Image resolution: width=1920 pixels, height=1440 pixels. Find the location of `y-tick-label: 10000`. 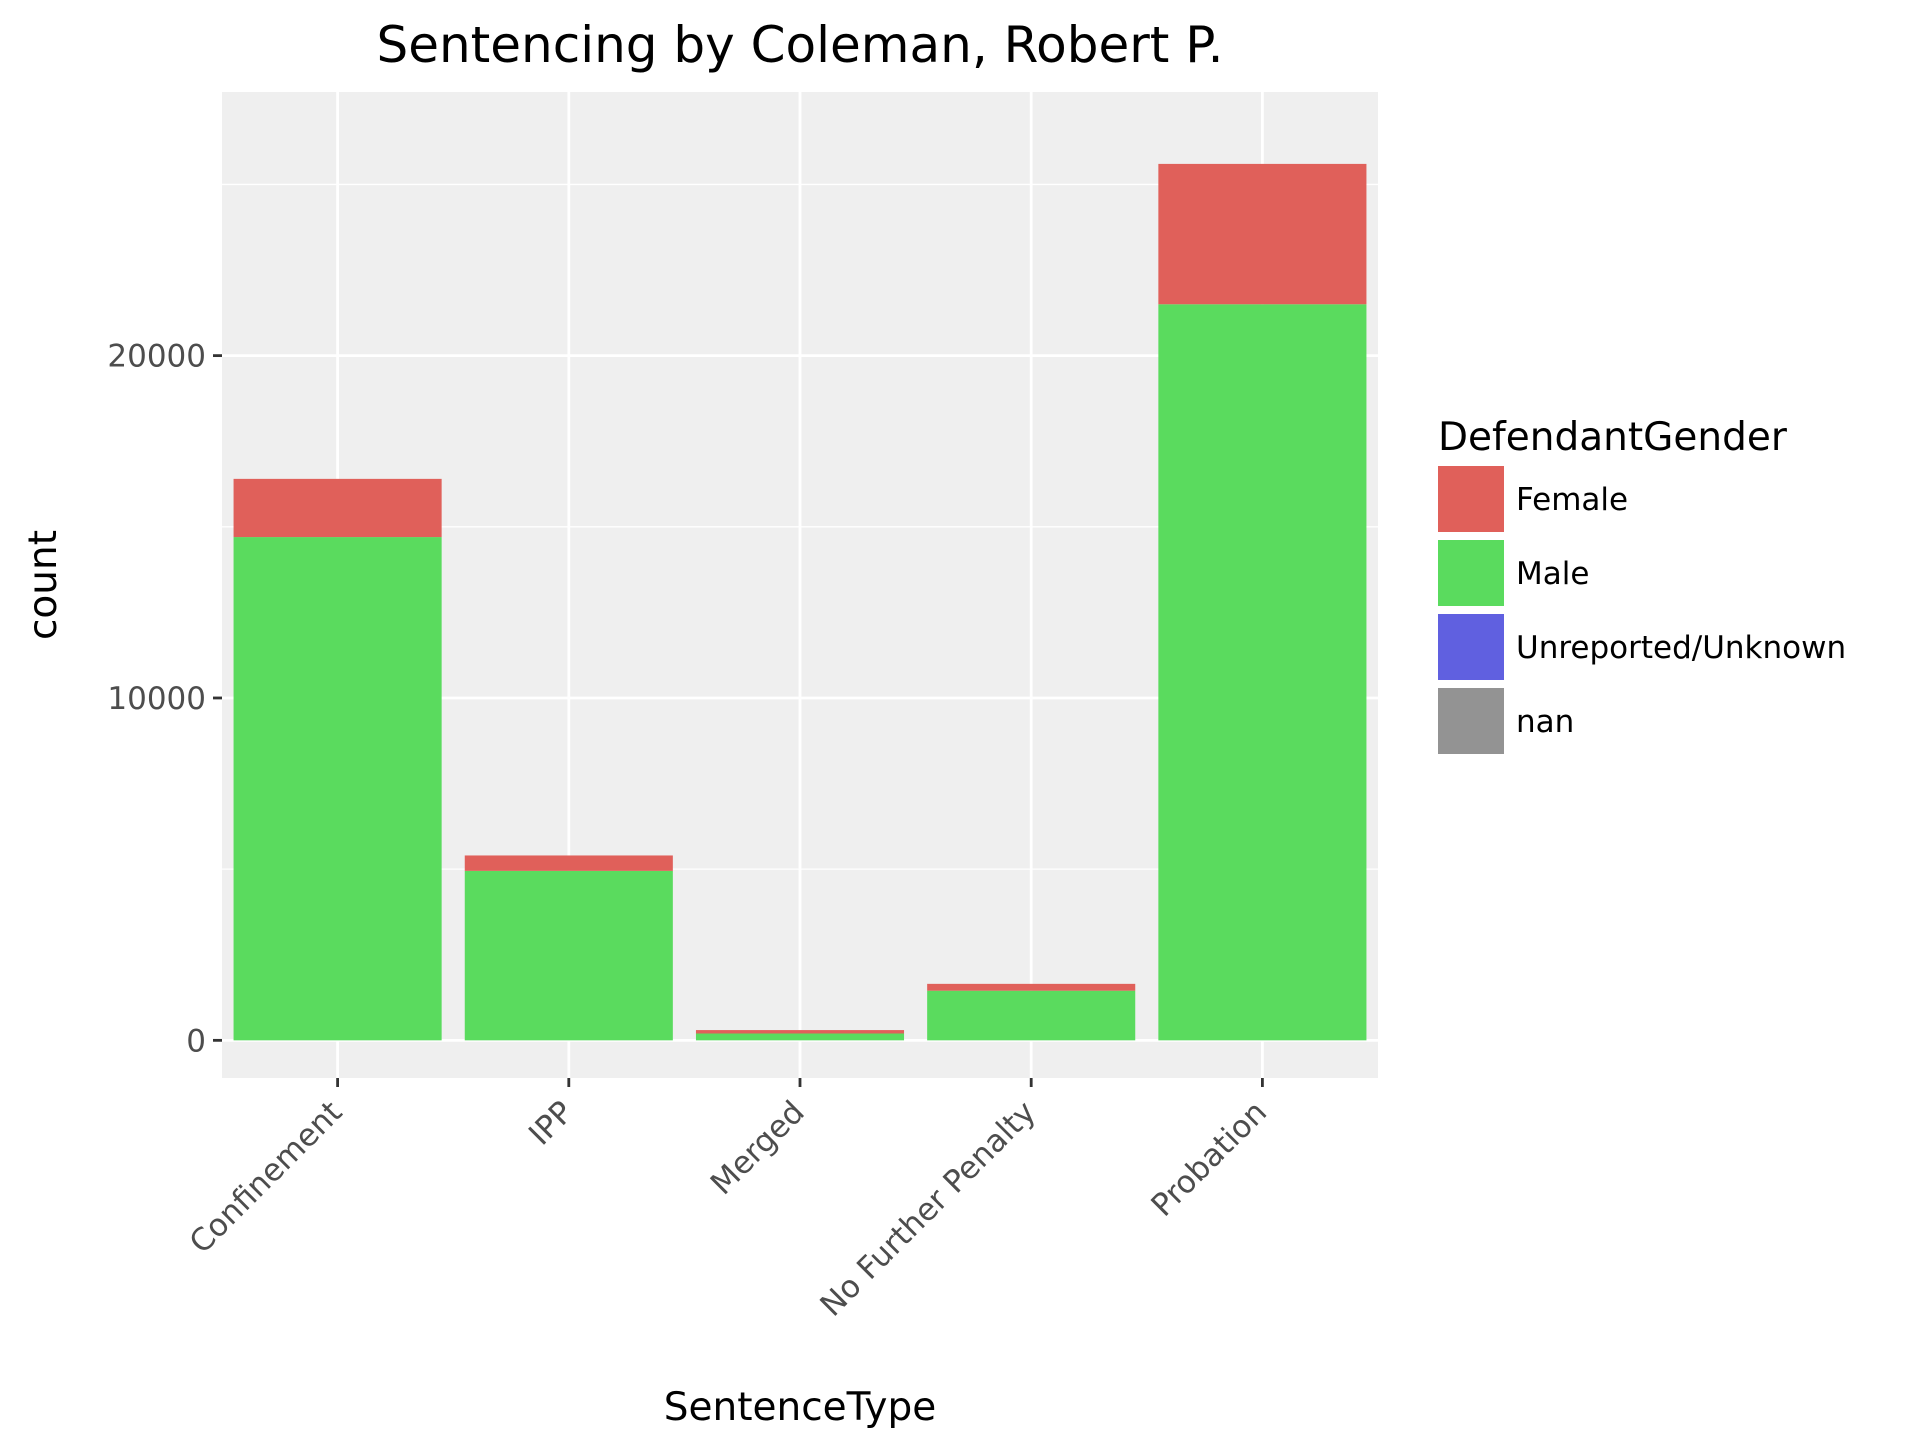

y-tick-label: 10000 is located at coordinates (156, 699).